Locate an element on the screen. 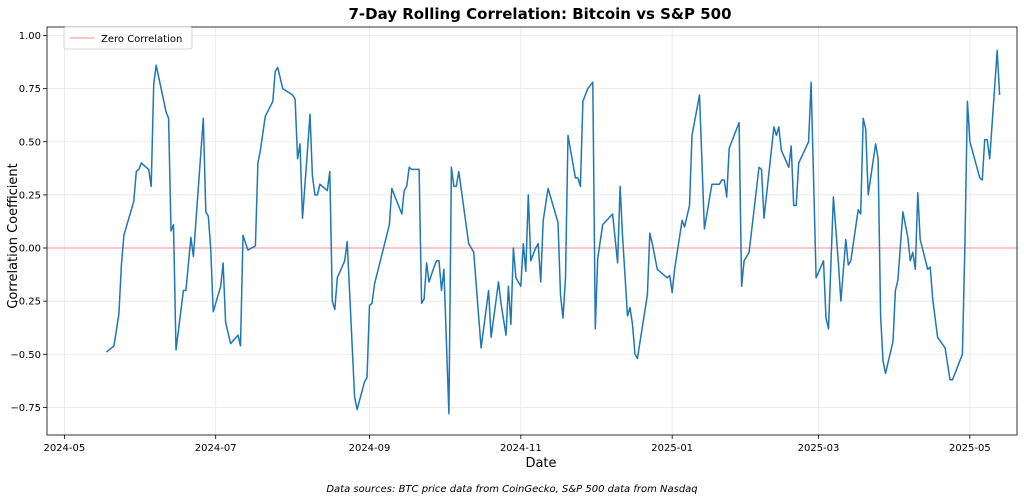 The height and width of the screenshot is (501, 1024). y-tick-label: 0.25 is located at coordinates (30, 195).